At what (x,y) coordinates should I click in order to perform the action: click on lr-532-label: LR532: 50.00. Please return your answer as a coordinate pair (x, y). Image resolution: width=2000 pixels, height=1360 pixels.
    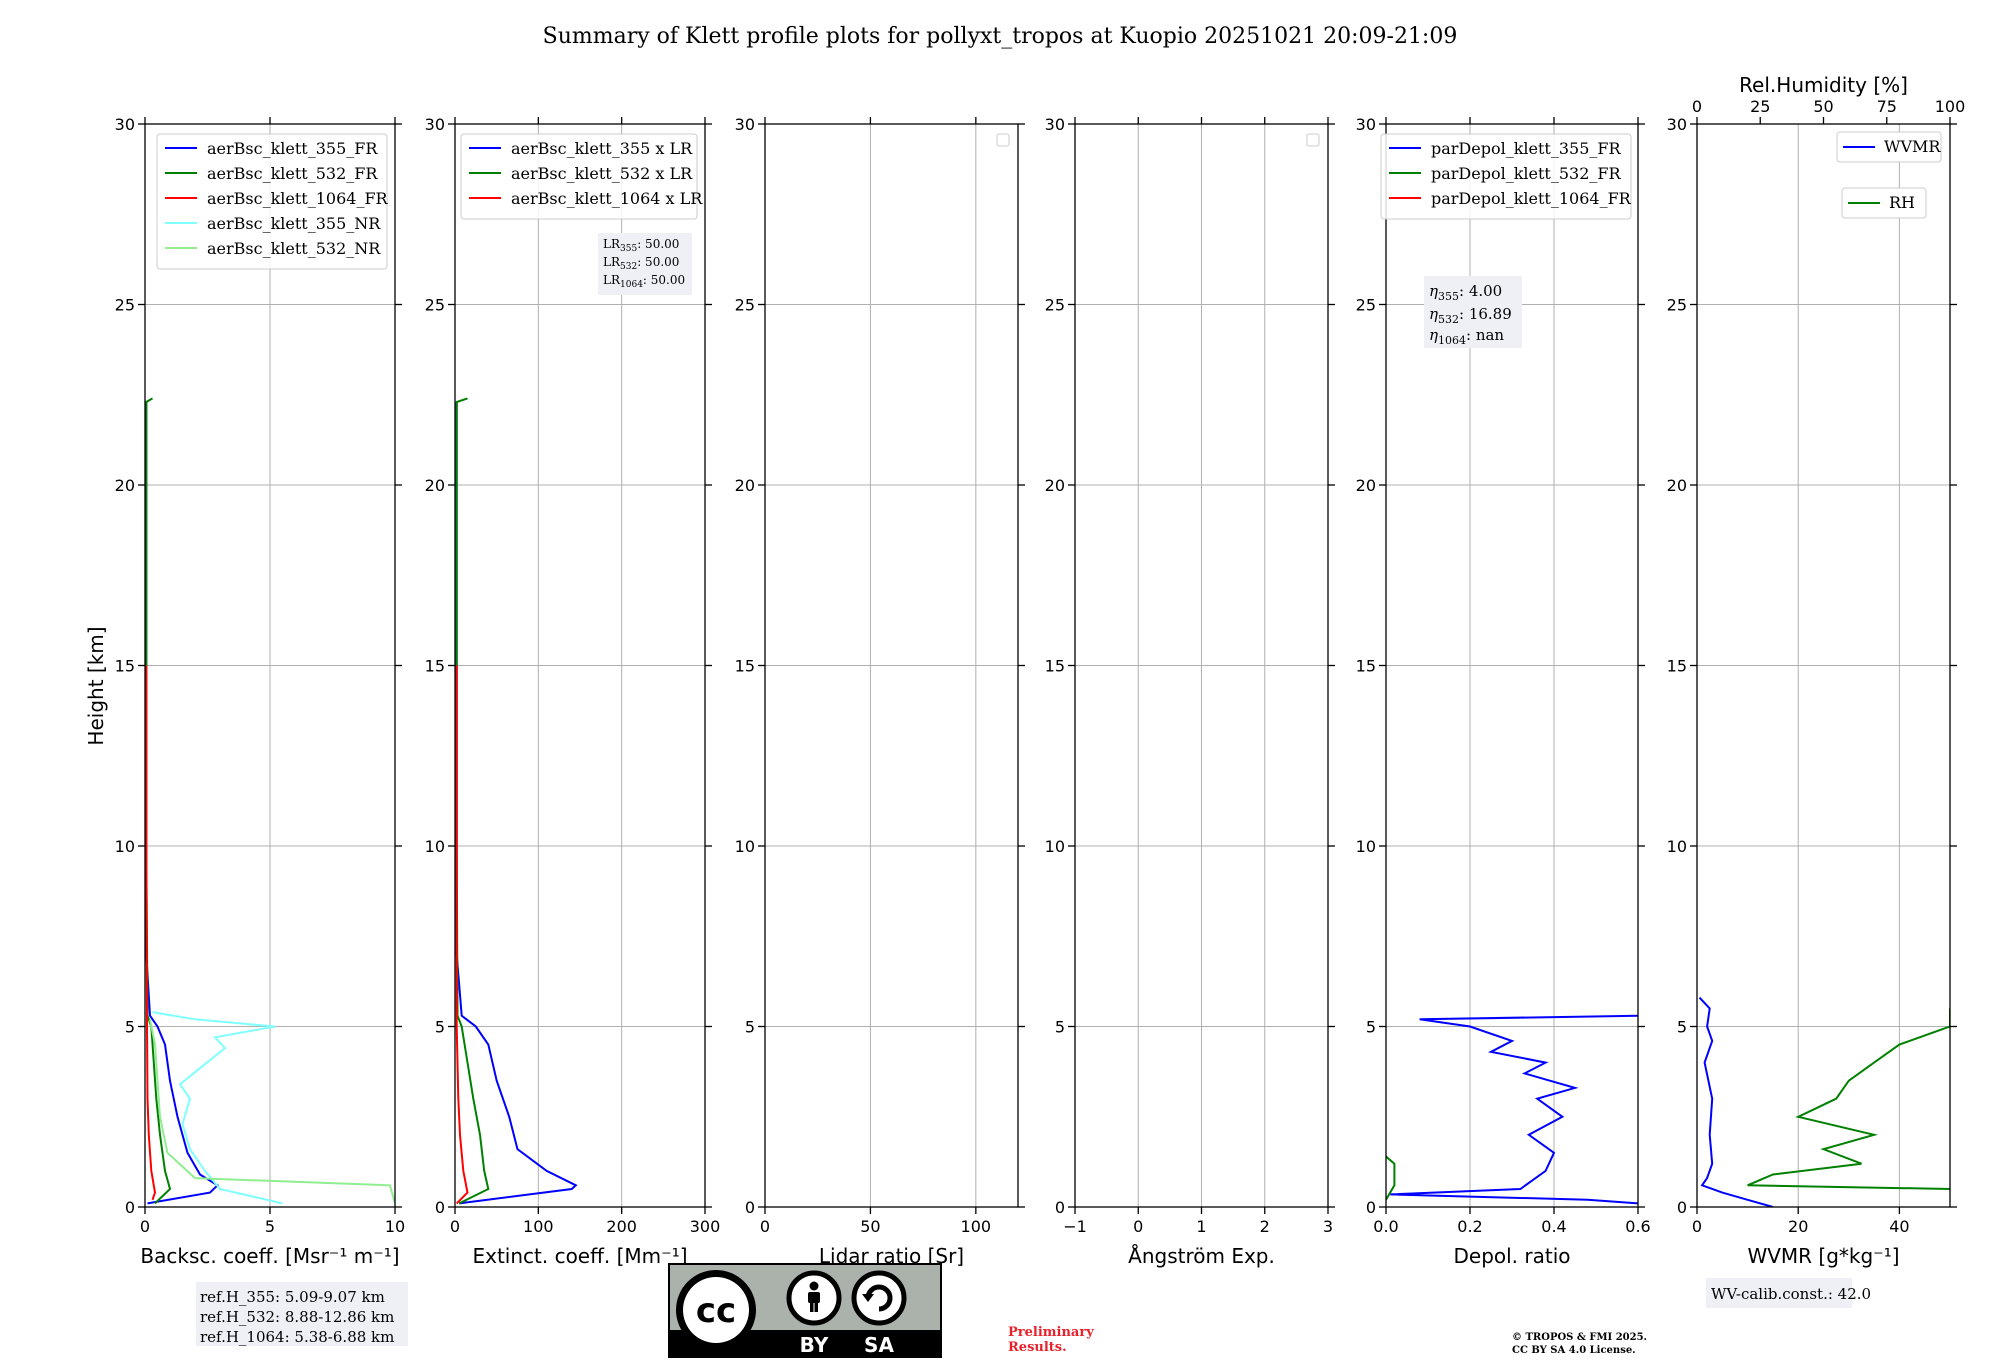
    Looking at the image, I should click on (641, 263).